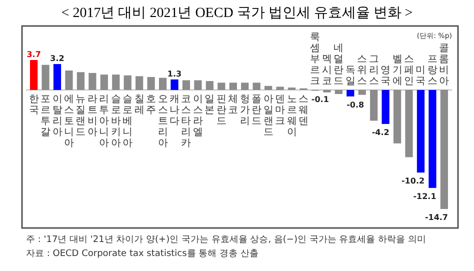 This screenshot has width=474, height=271. I want to click on x-tick-label: 룩셈부르크, so click(315, 59).